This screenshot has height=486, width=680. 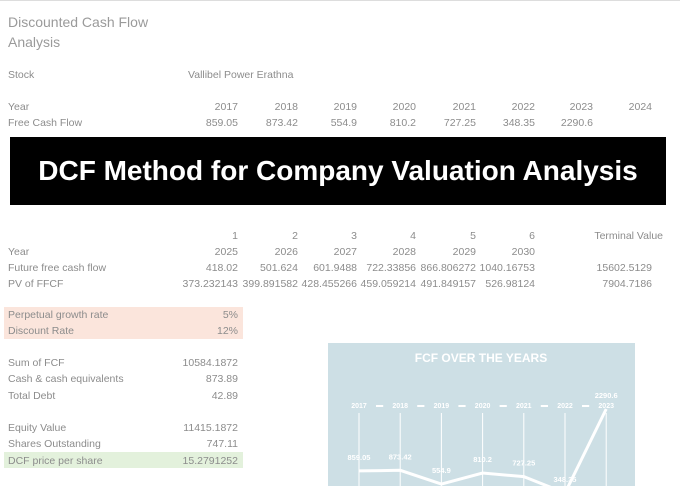 I want to click on fcf-value: 859.05, so click(x=221, y=123).